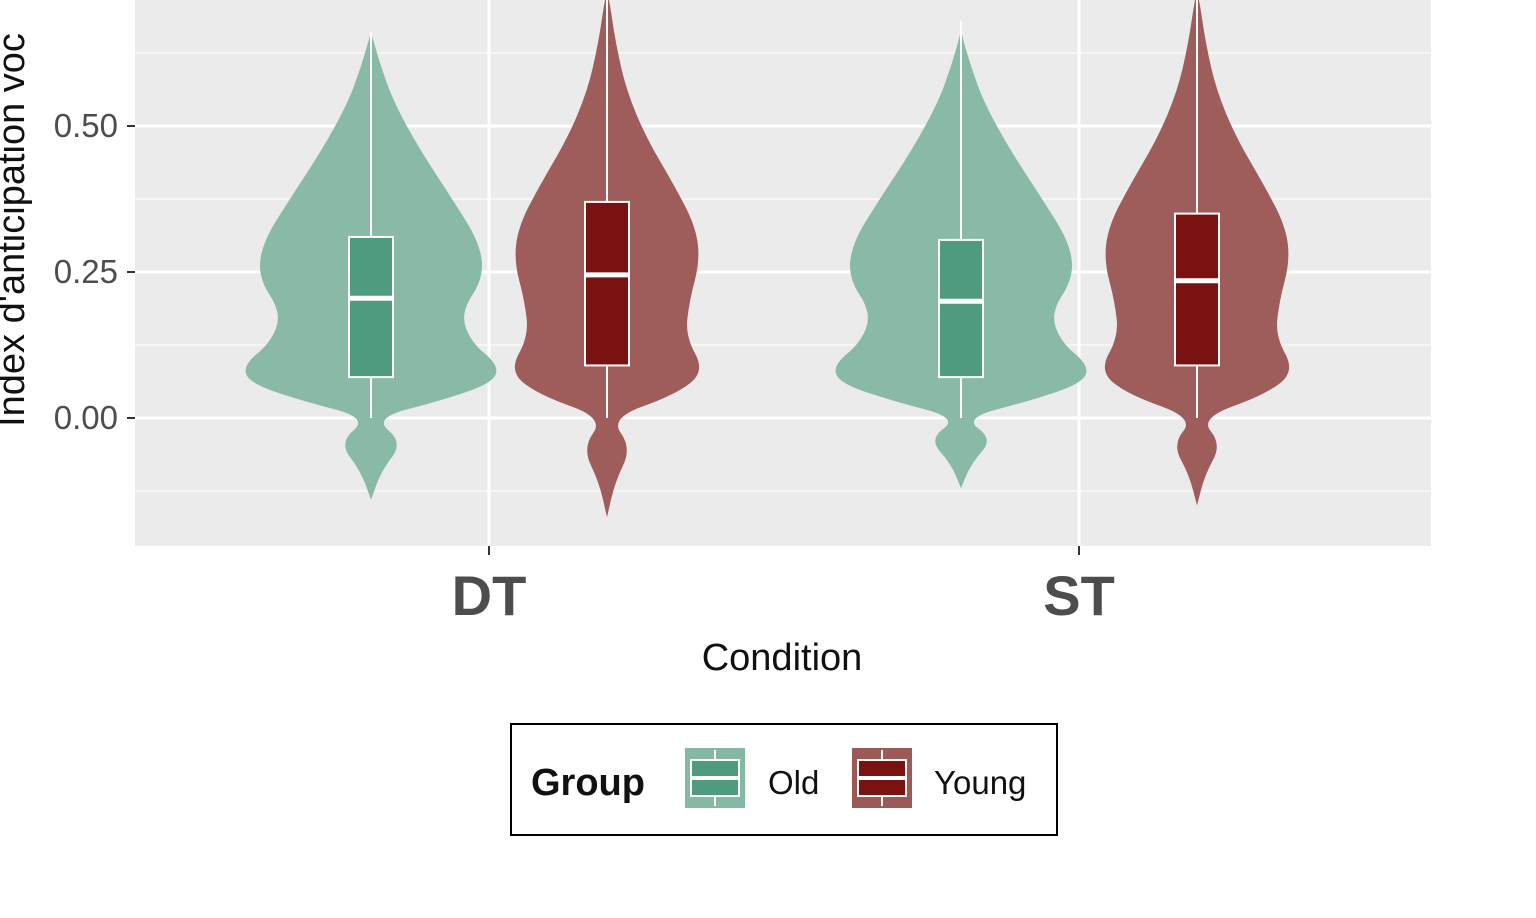 This screenshot has width=1536, height=918. What do you see at coordinates (793, 782) in the screenshot?
I see `legend-label-old: Old` at bounding box center [793, 782].